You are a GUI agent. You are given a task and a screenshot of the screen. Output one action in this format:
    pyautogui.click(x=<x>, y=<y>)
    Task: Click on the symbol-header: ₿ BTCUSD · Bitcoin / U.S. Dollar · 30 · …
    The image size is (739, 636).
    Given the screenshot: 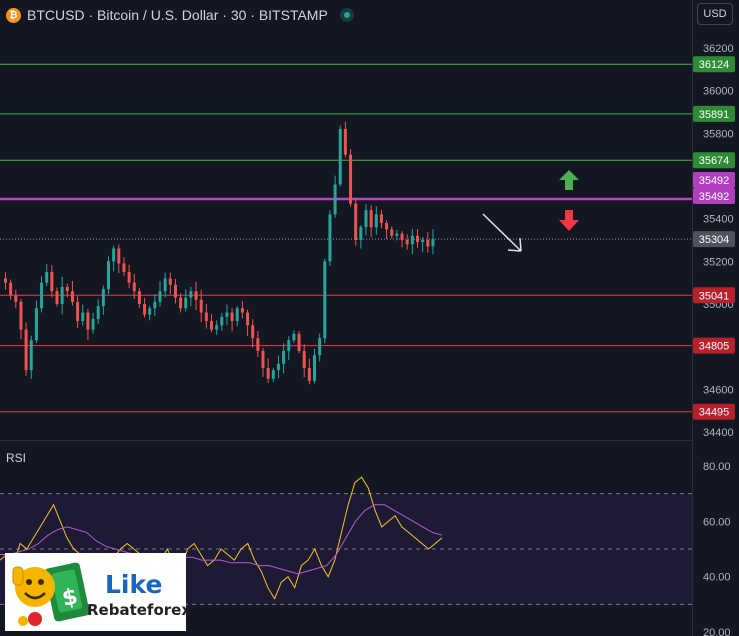 What is the action you would take?
    pyautogui.click(x=180, y=15)
    